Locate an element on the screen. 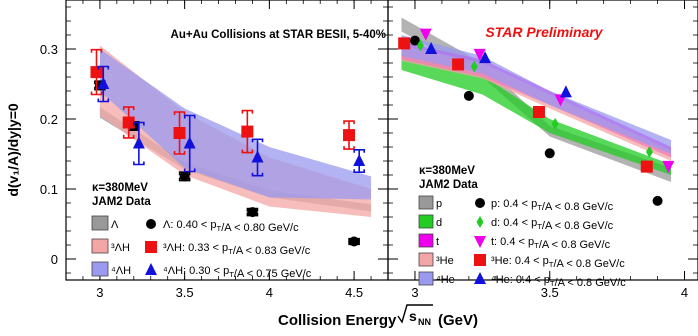 The height and width of the screenshot is (336, 698). legend-entry-text: ⁴He: 0.4 < pT/A < 0.8 GeV/c is located at coordinates (558, 281).